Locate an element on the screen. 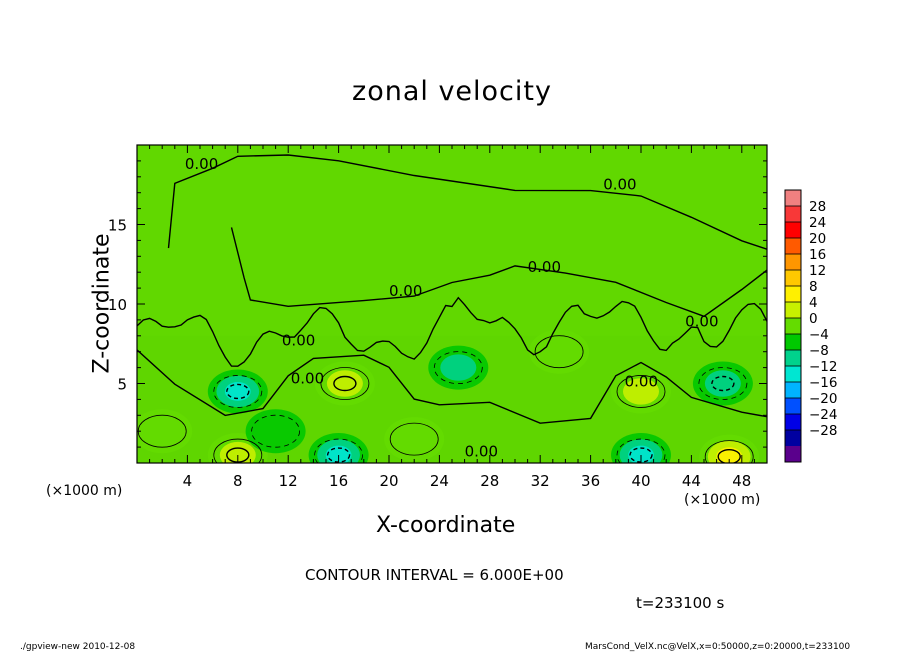 This screenshot has width=904, height=654. contour-interval-text: CONTOUR INTERVAL = 6.000E+00 is located at coordinates (434, 575).